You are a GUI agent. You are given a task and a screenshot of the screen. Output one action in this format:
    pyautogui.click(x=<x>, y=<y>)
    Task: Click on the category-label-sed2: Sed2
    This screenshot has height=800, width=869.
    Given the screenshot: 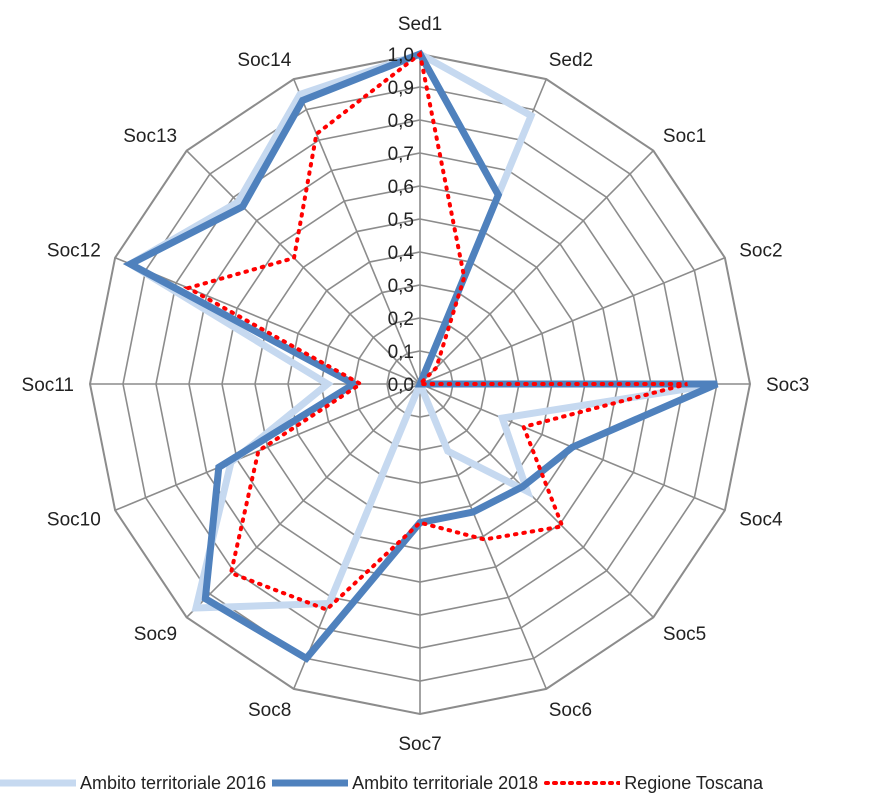 What is the action you would take?
    pyautogui.click(x=571, y=60)
    